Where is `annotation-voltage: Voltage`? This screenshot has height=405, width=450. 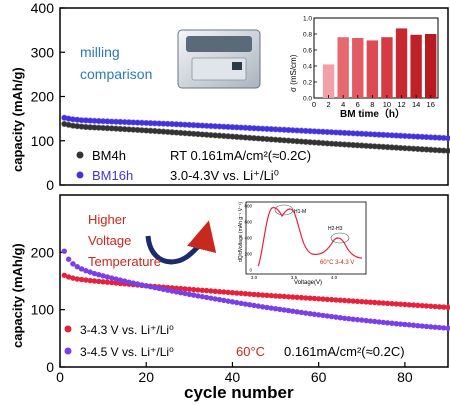 annotation-voltage: Voltage is located at coordinates (109, 240).